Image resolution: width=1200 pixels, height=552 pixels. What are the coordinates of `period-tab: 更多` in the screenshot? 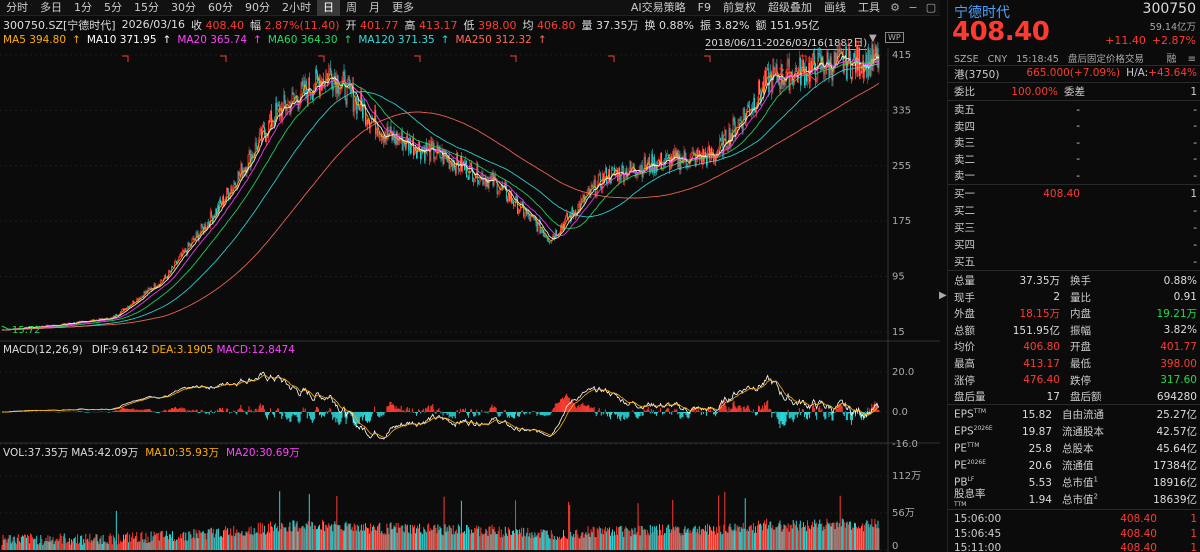 It's located at (403, 7).